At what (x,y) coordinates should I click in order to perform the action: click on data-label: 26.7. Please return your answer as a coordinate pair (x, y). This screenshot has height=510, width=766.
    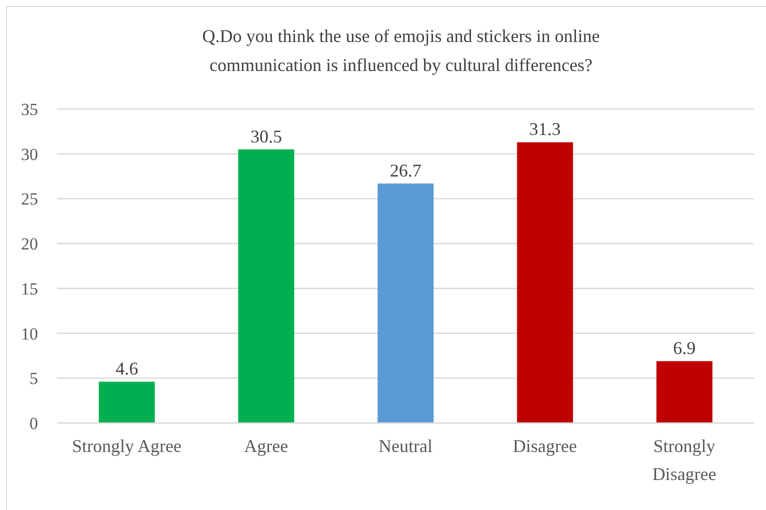
    Looking at the image, I should click on (406, 170).